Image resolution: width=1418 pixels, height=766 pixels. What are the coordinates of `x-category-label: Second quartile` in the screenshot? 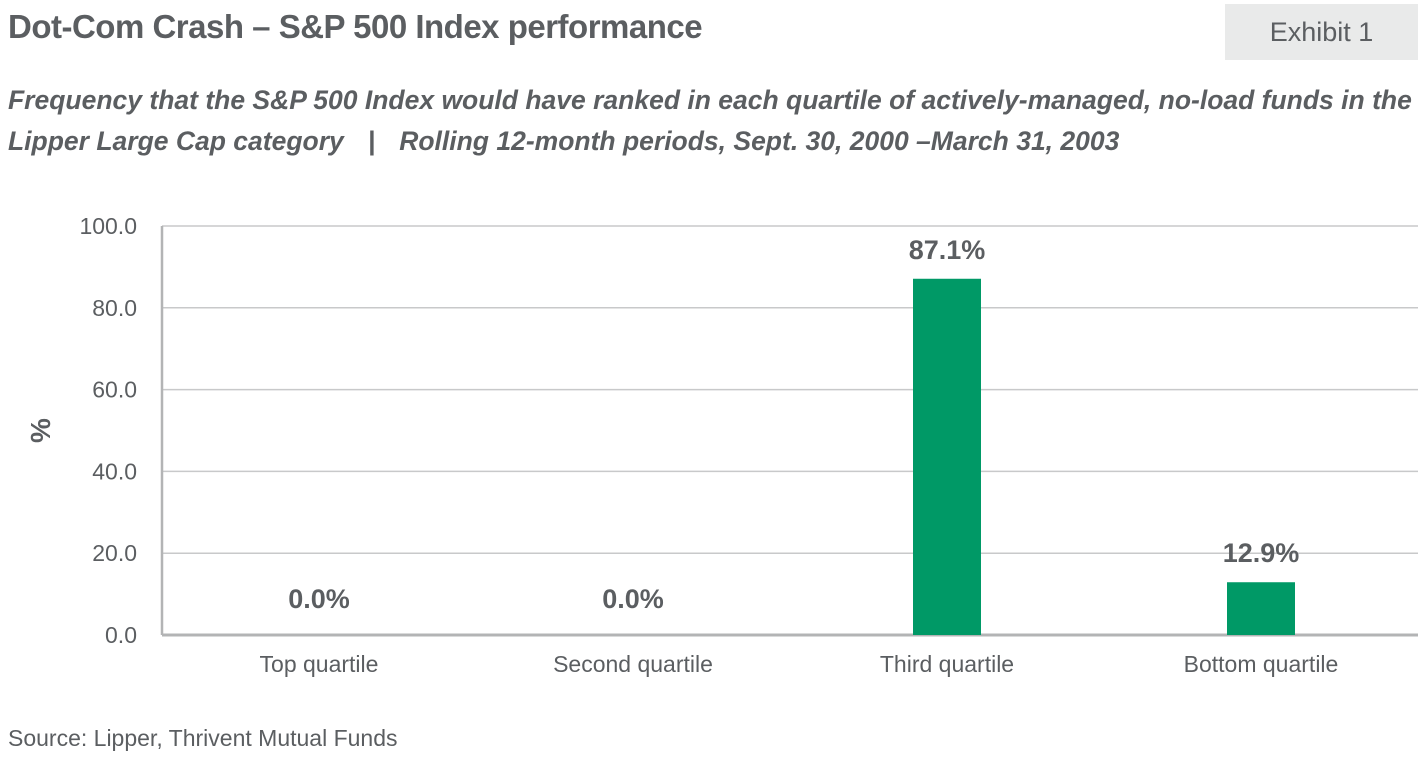 It's located at (633, 664).